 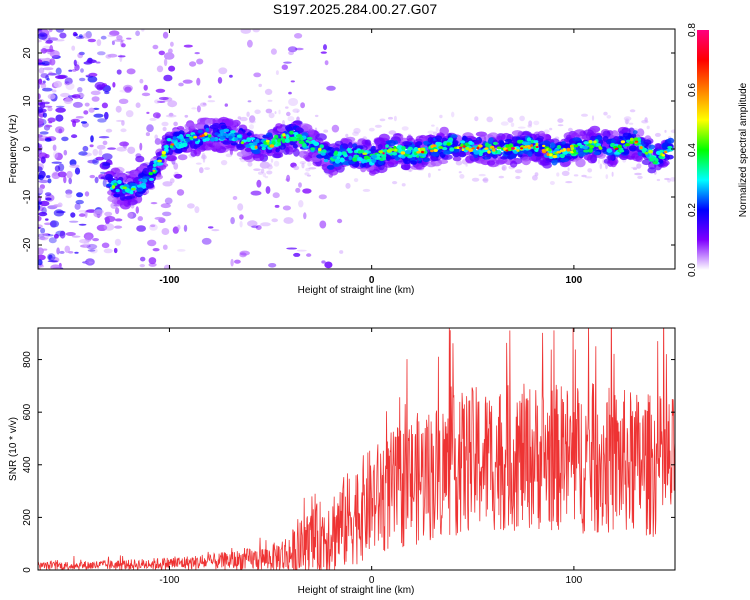 I want to click on colorbar-tick-label: 0.4, so click(x=692, y=150).